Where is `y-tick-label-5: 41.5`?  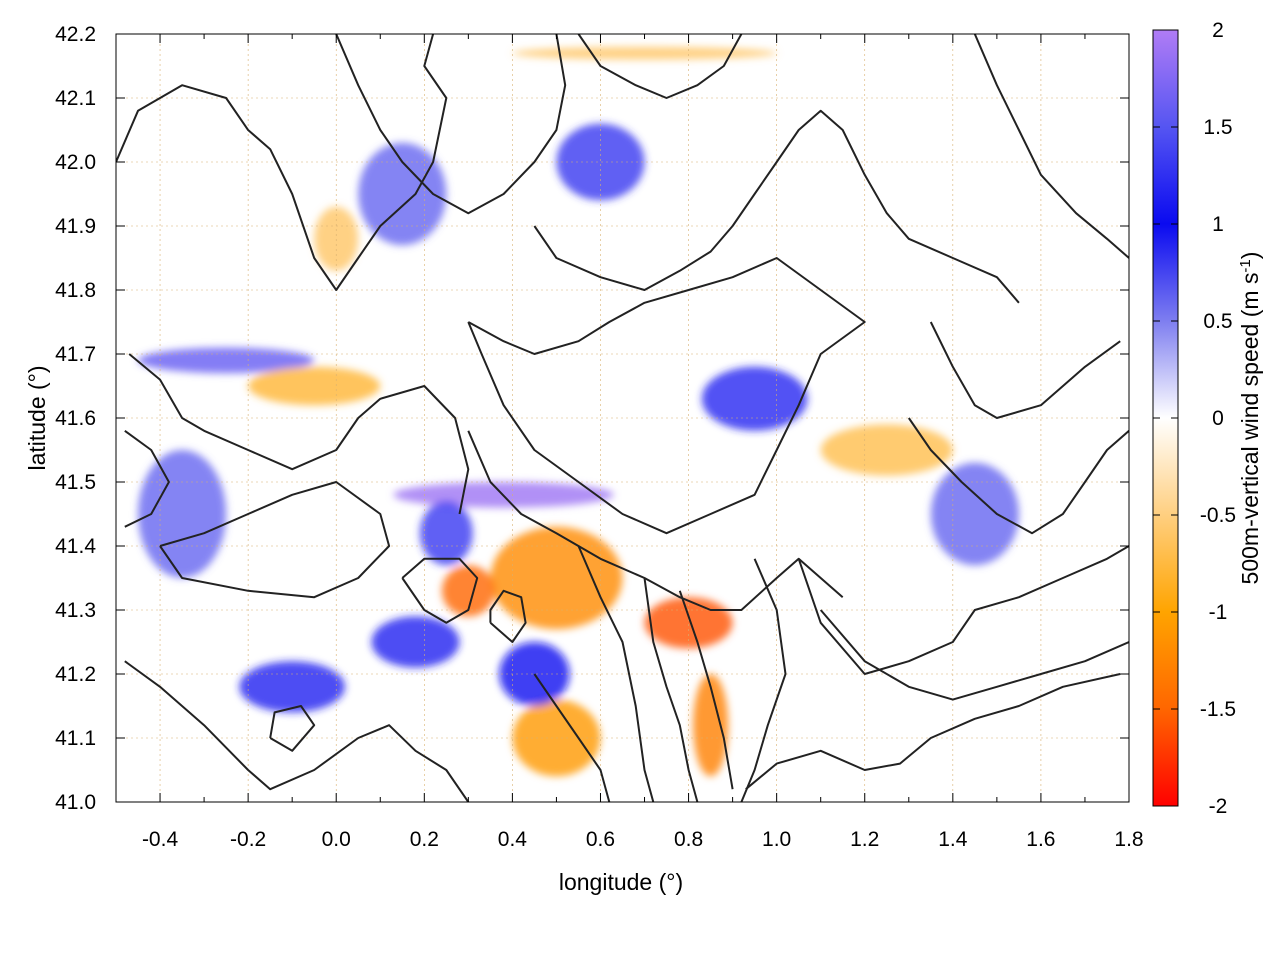
y-tick-label-5: 41.5 is located at coordinates (75, 482).